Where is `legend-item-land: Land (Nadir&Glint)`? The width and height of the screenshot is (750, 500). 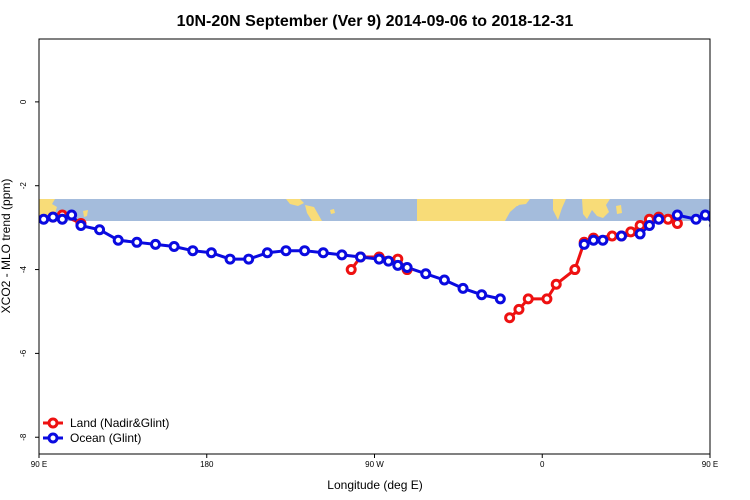
legend-item-land: Land (Nadir&Glint) is located at coordinates (106, 423).